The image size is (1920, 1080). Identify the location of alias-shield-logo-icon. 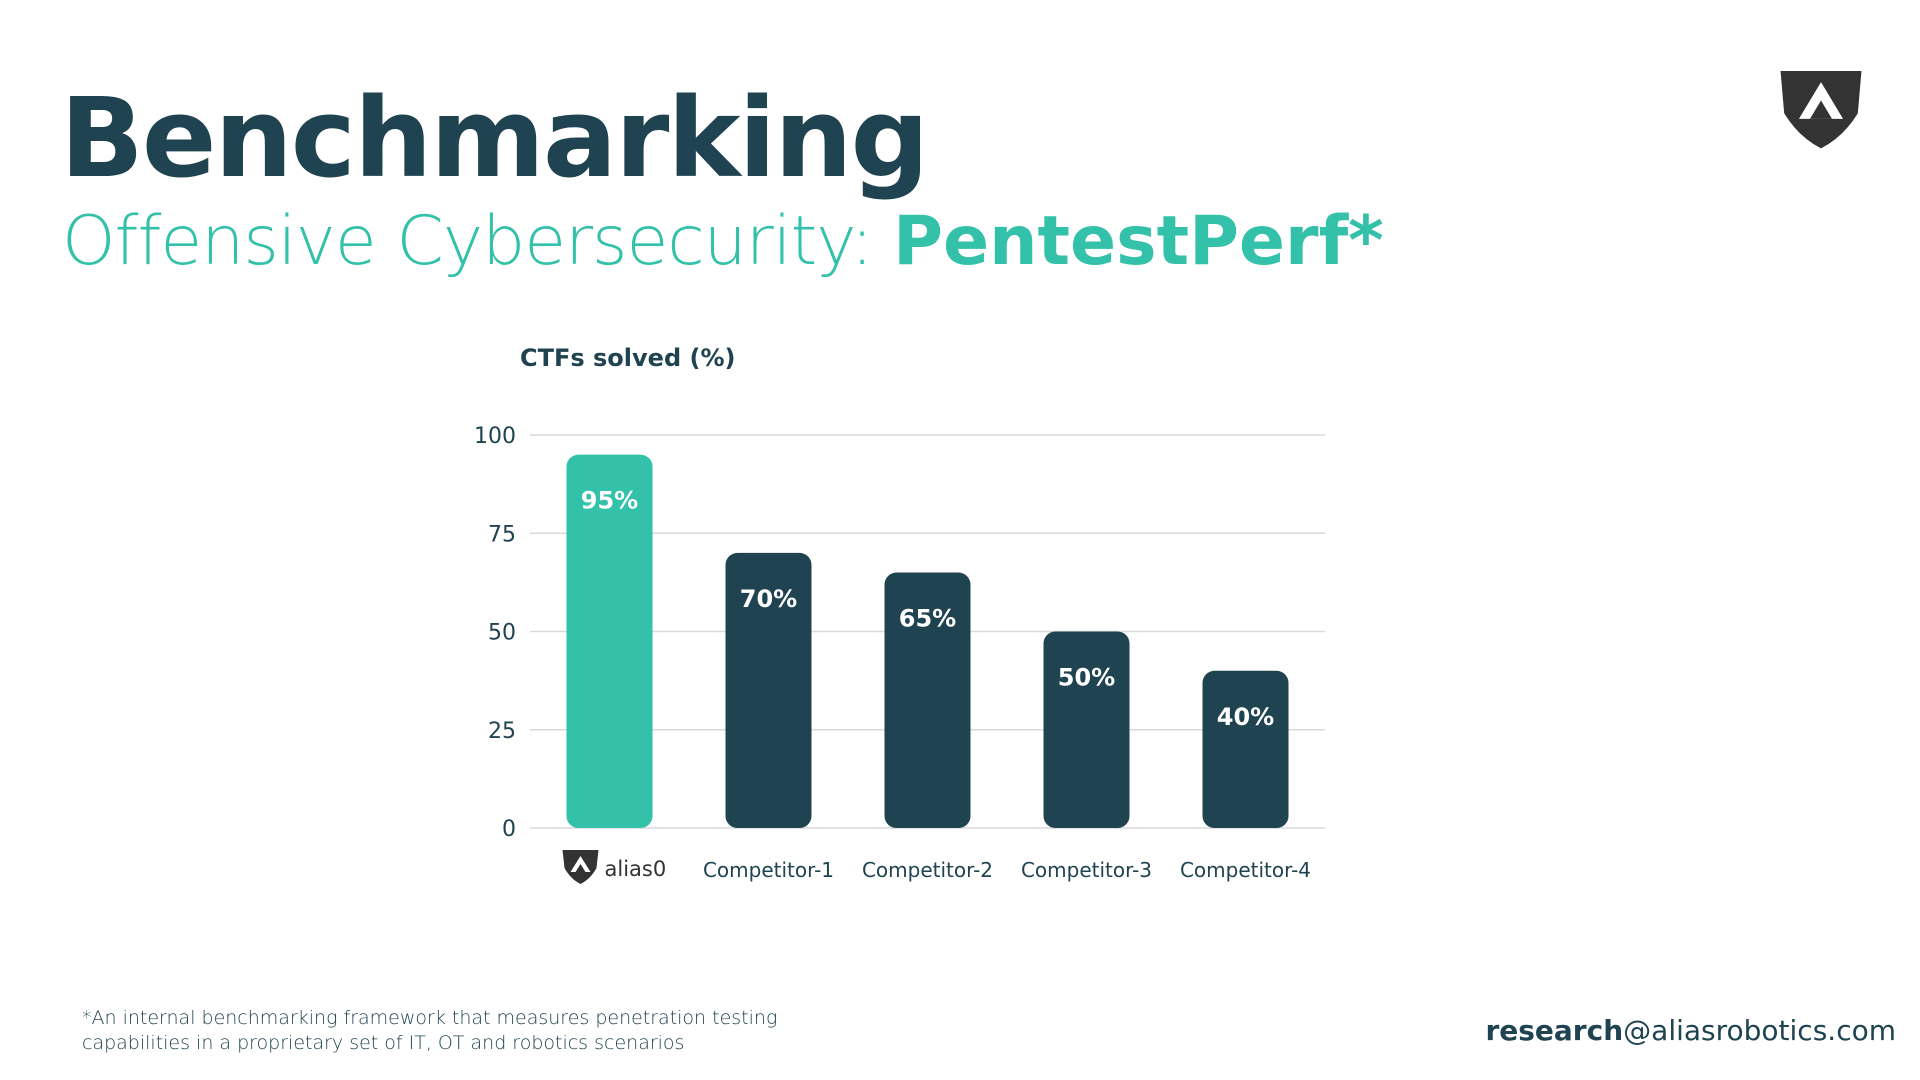
(1821, 110).